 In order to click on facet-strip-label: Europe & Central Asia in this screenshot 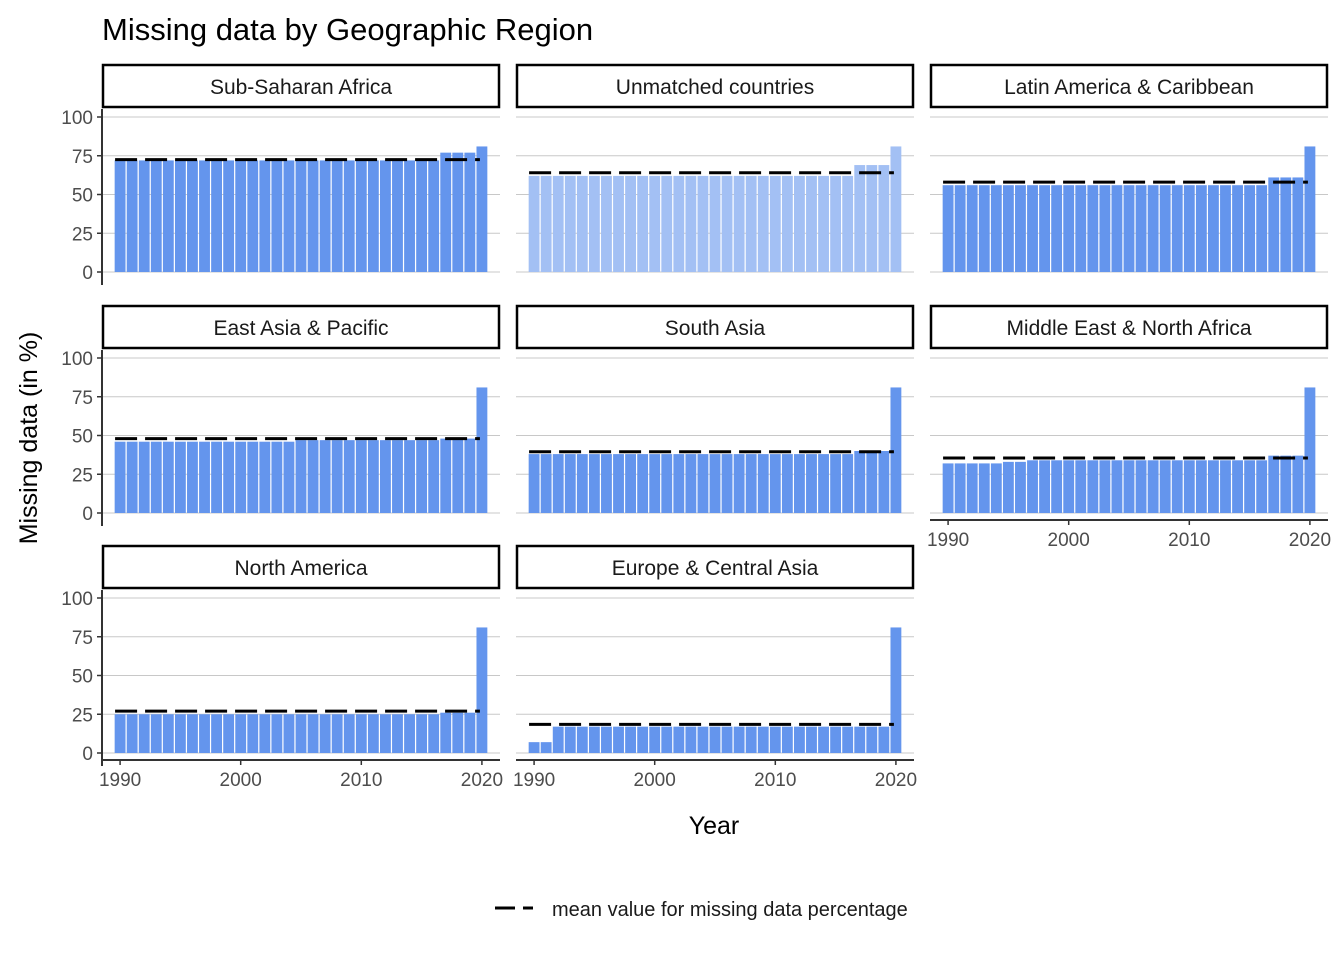, I will do `click(715, 568)`.